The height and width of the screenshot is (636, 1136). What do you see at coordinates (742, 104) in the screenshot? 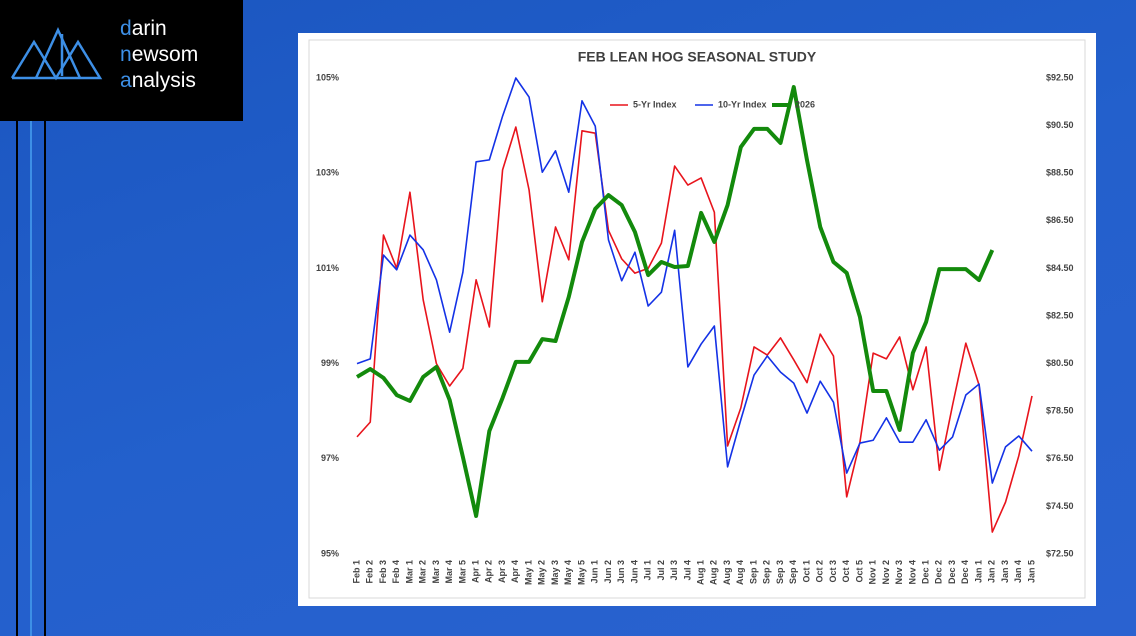
I see `legend-label: 10-Yr Index` at bounding box center [742, 104].